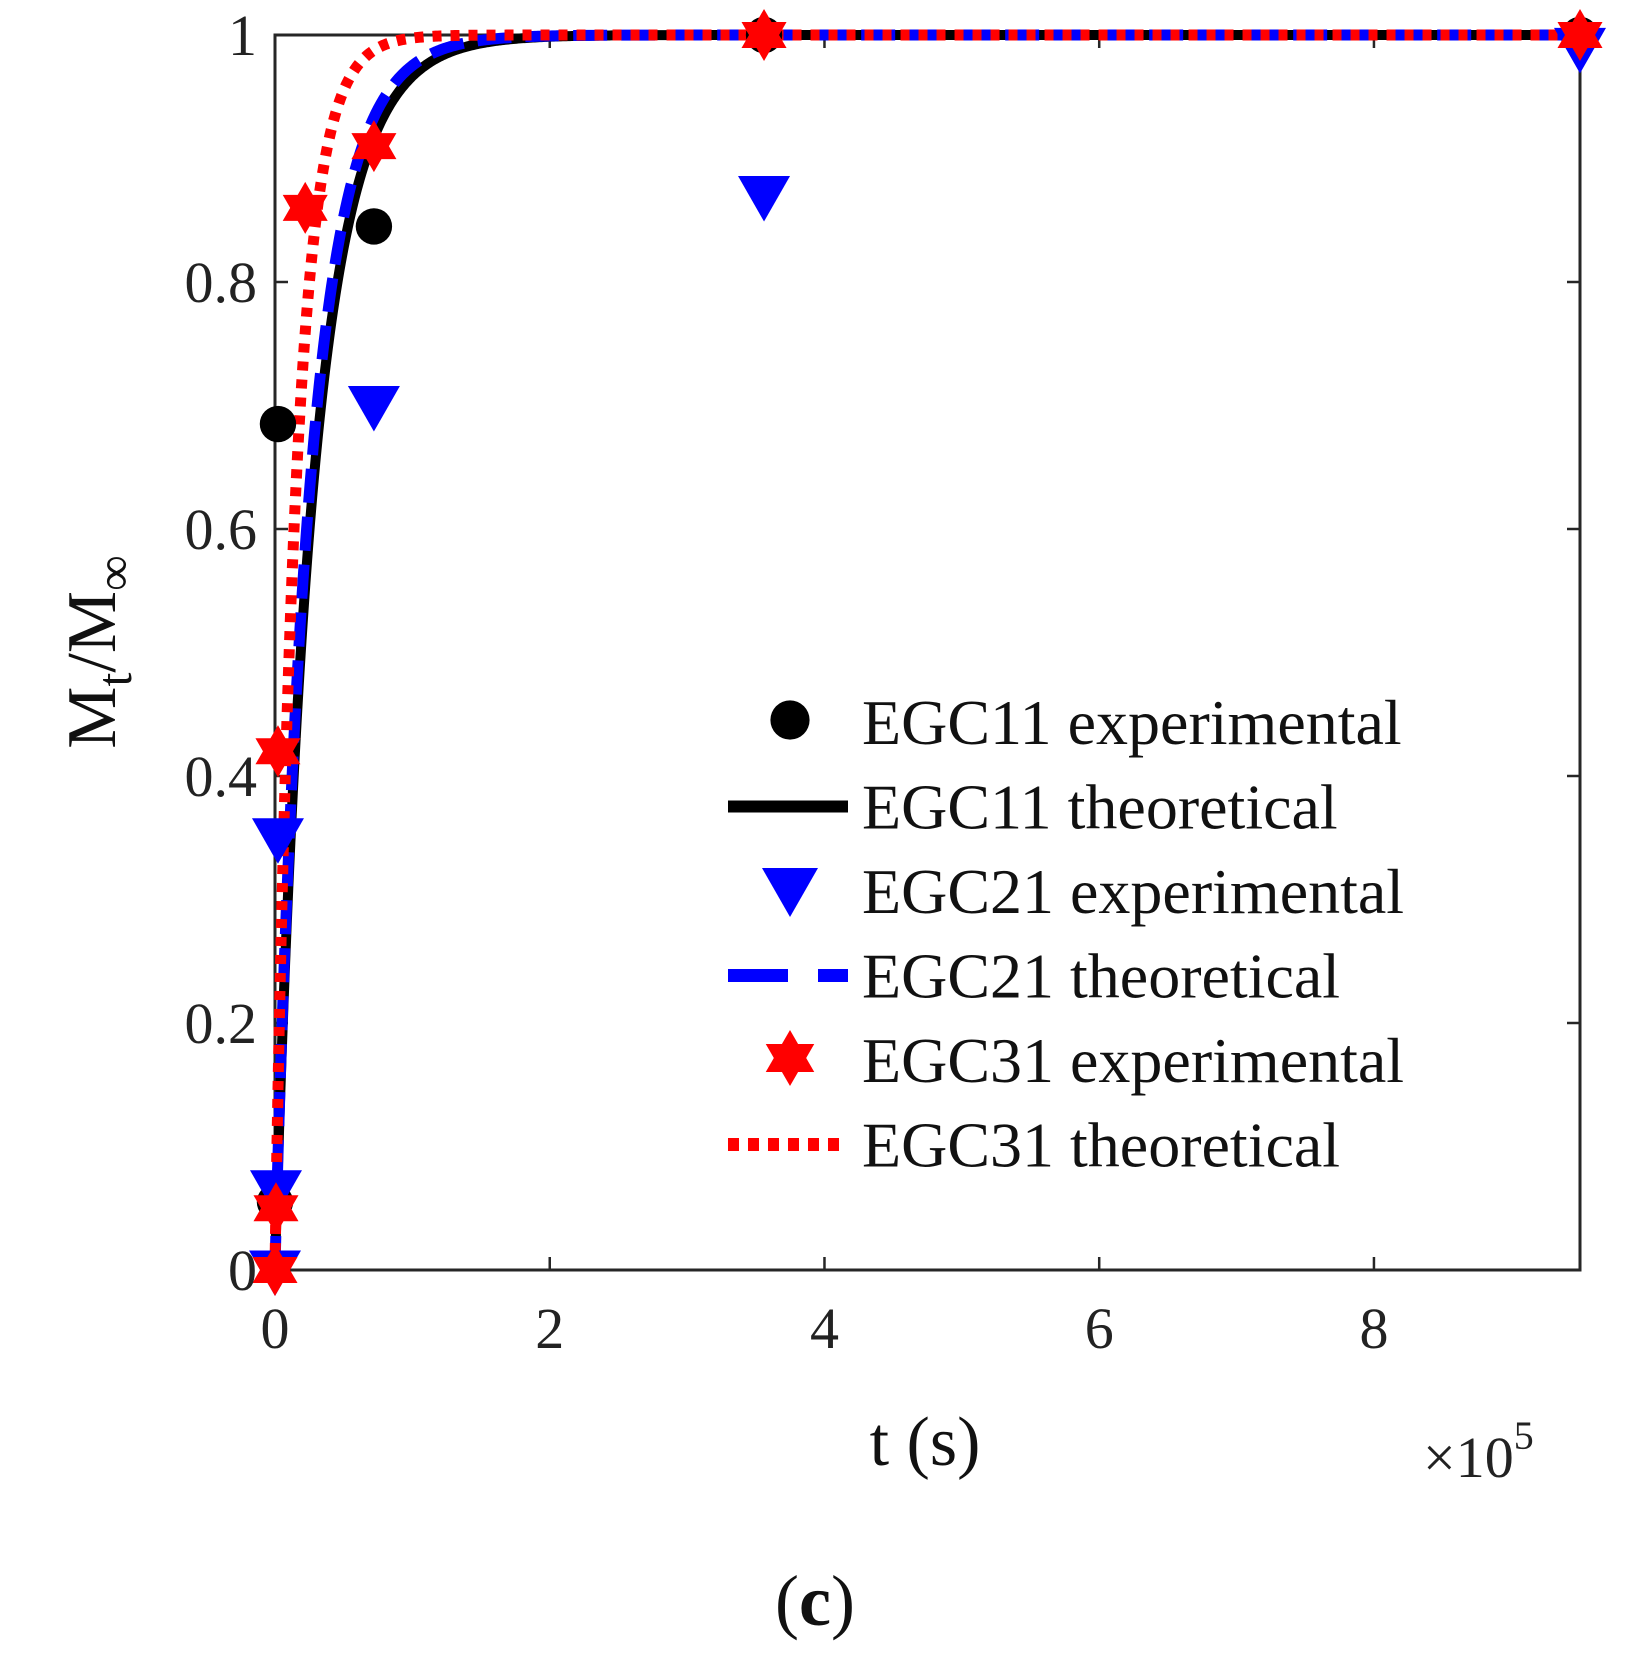 The image size is (1630, 1659). I want to click on legend-item: EGC31 theoretical, so click(1034, 1145).